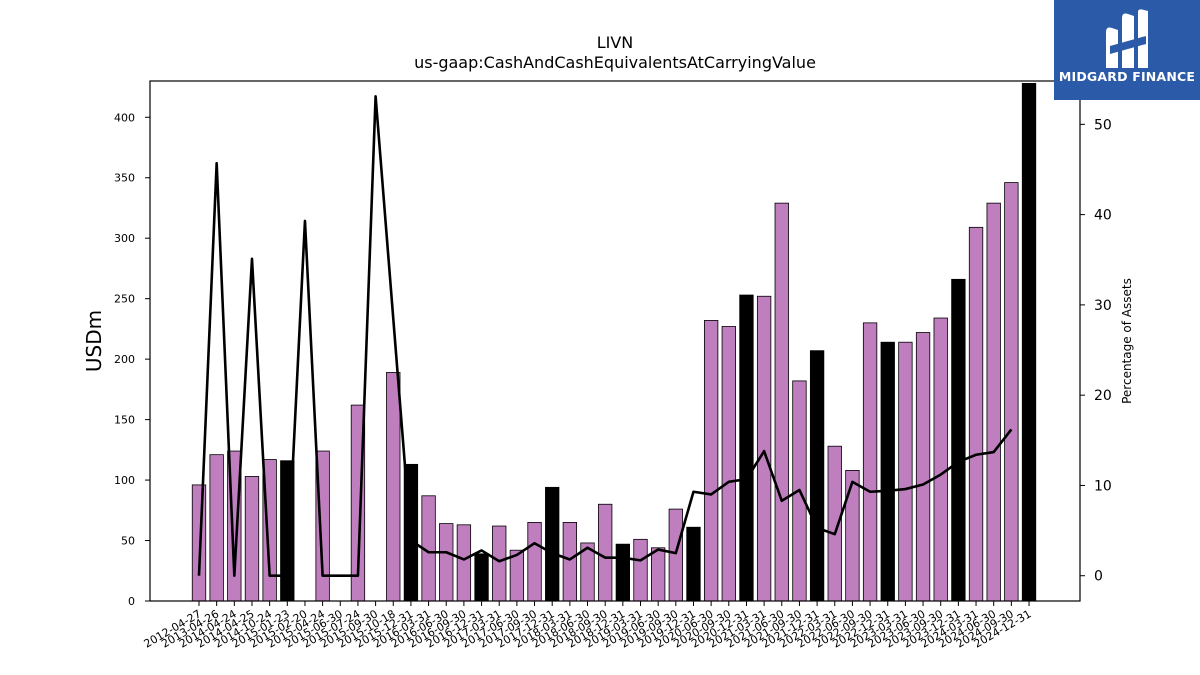 The height and width of the screenshot is (675, 1200). Describe the element at coordinates (615, 42) in the screenshot. I see `chart-title: LIVN` at that location.